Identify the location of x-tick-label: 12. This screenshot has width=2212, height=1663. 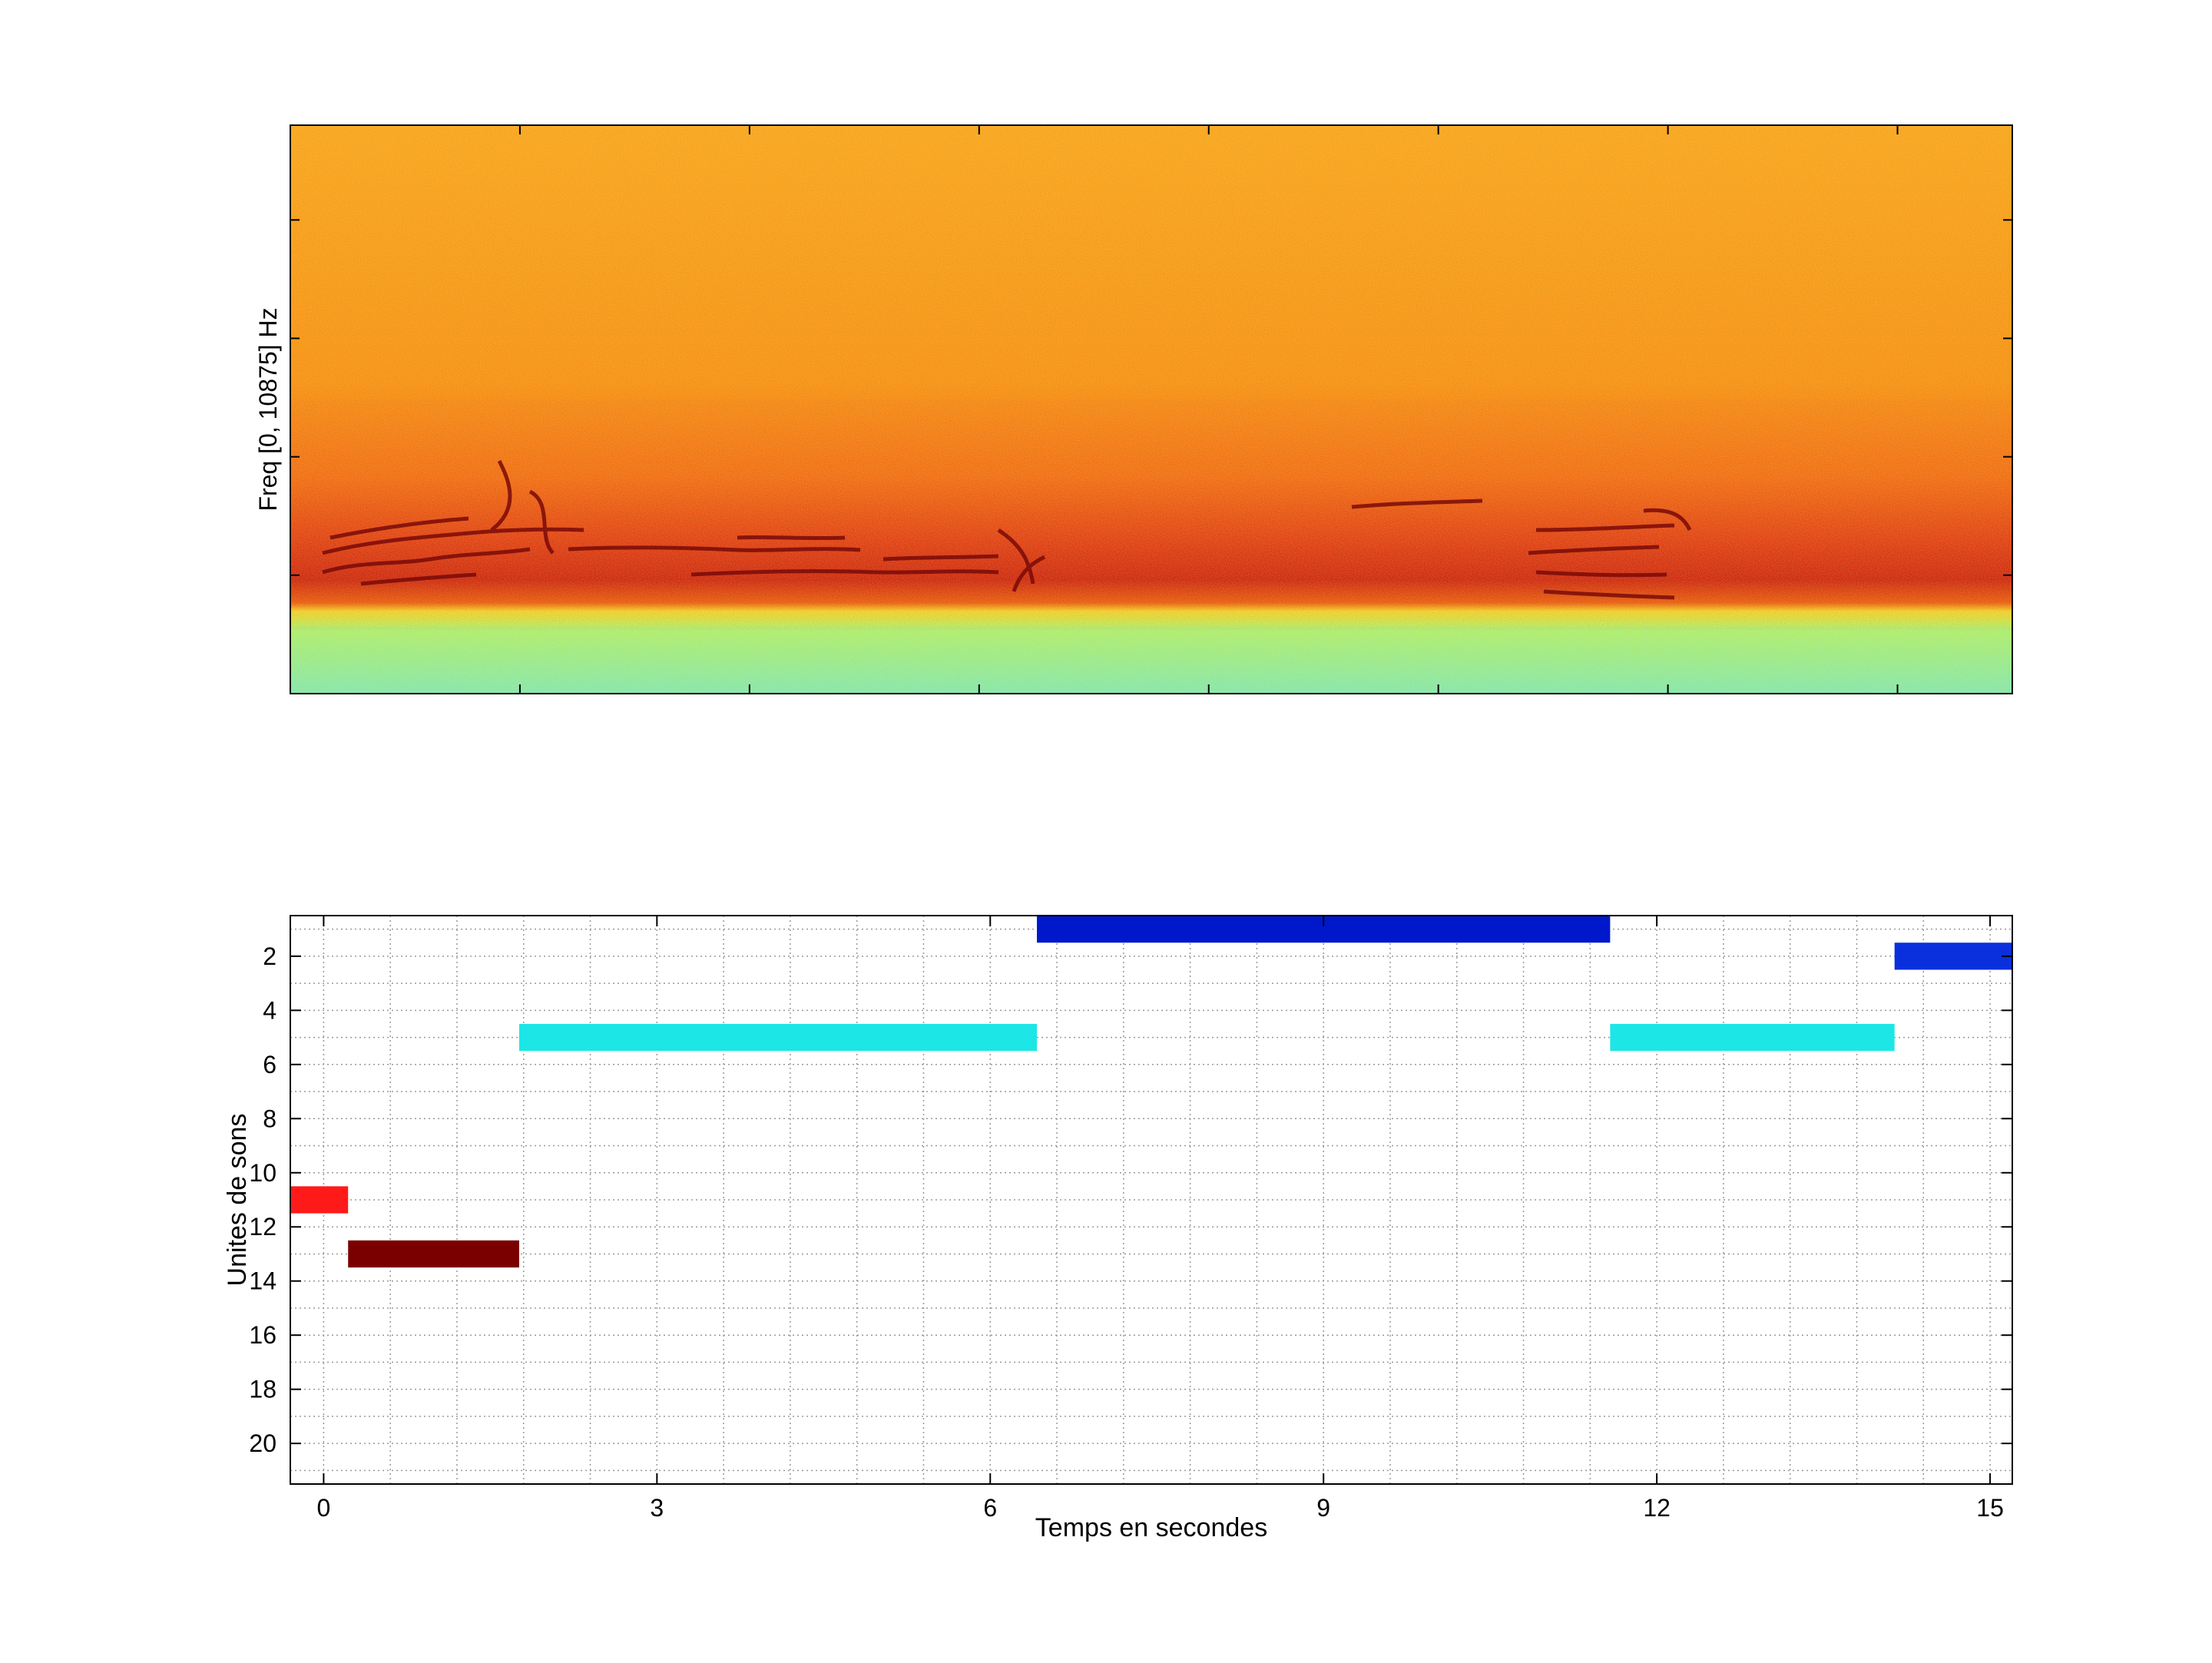
(1657, 1508).